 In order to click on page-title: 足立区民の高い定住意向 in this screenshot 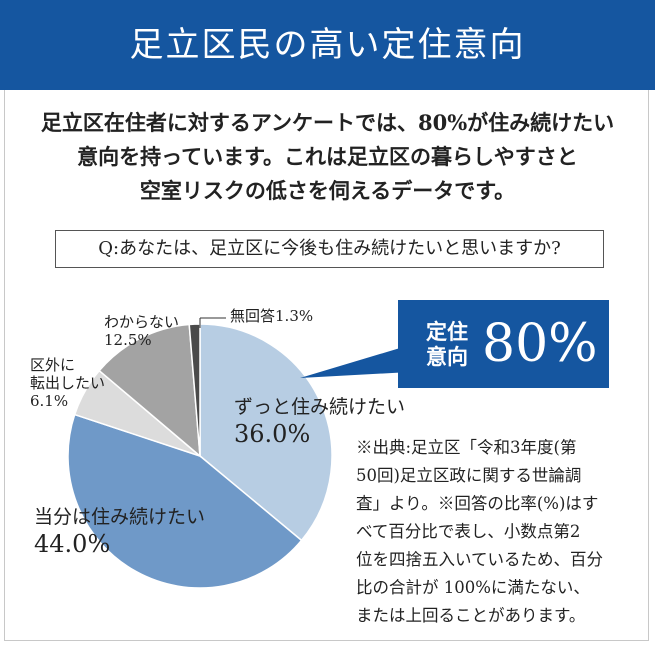, I will do `click(327, 45)`.